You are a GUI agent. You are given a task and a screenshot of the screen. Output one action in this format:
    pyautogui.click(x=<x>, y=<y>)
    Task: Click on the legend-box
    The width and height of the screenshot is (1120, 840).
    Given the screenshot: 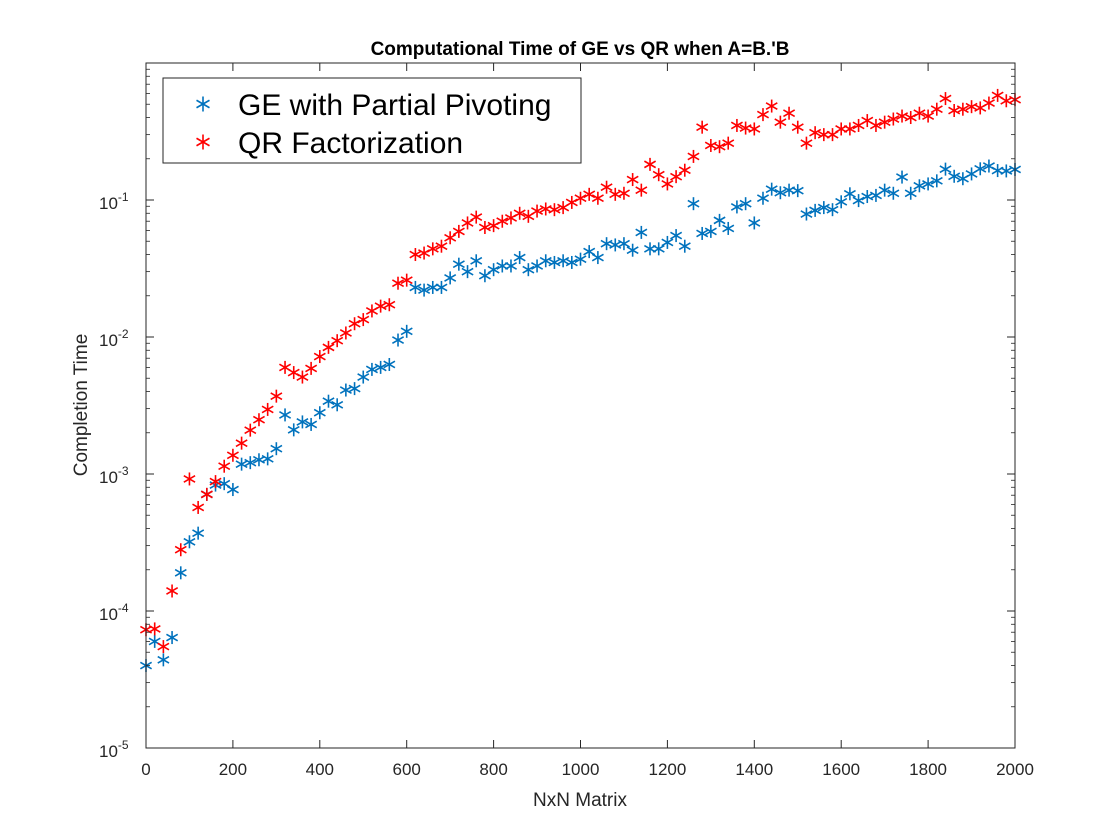 What is the action you would take?
    pyautogui.click(x=372, y=120)
    